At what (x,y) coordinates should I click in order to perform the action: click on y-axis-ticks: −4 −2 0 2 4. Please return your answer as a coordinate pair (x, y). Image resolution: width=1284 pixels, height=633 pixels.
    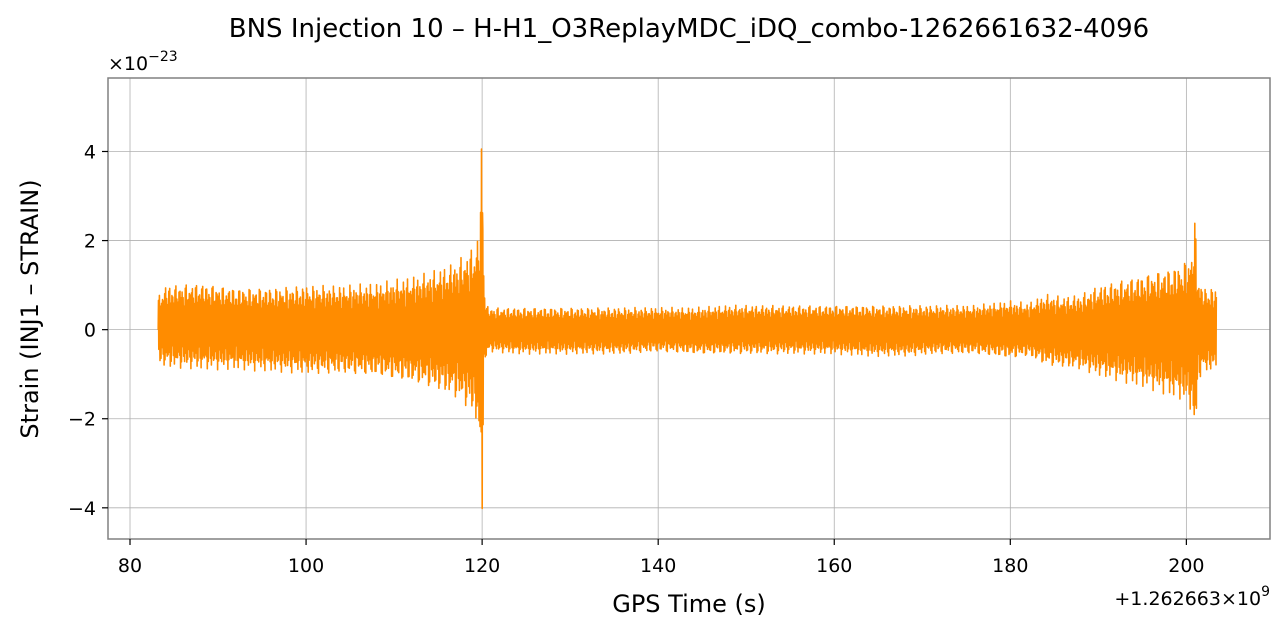
    Looking at the image, I should click on (88, 330).